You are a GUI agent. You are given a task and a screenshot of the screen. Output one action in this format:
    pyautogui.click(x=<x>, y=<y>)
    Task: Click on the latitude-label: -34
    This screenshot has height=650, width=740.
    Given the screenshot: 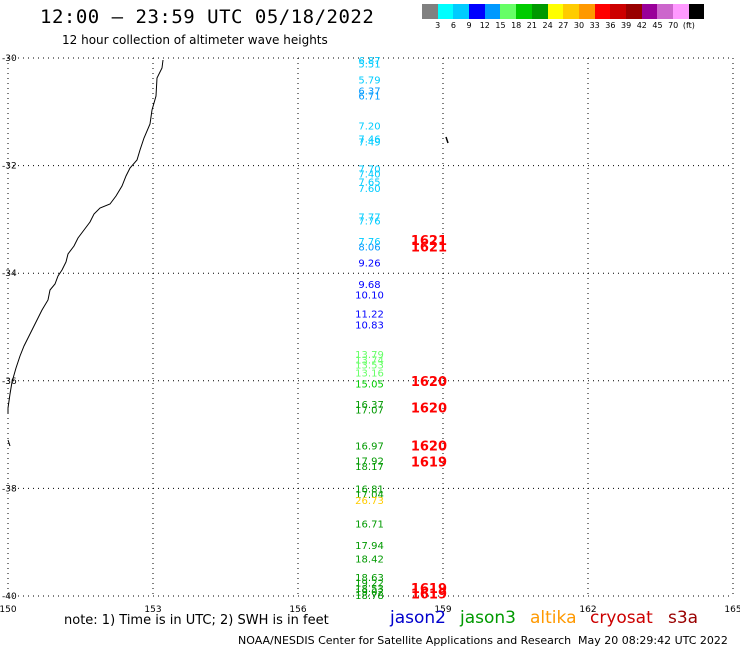 What is the action you would take?
    pyautogui.click(x=9, y=274)
    